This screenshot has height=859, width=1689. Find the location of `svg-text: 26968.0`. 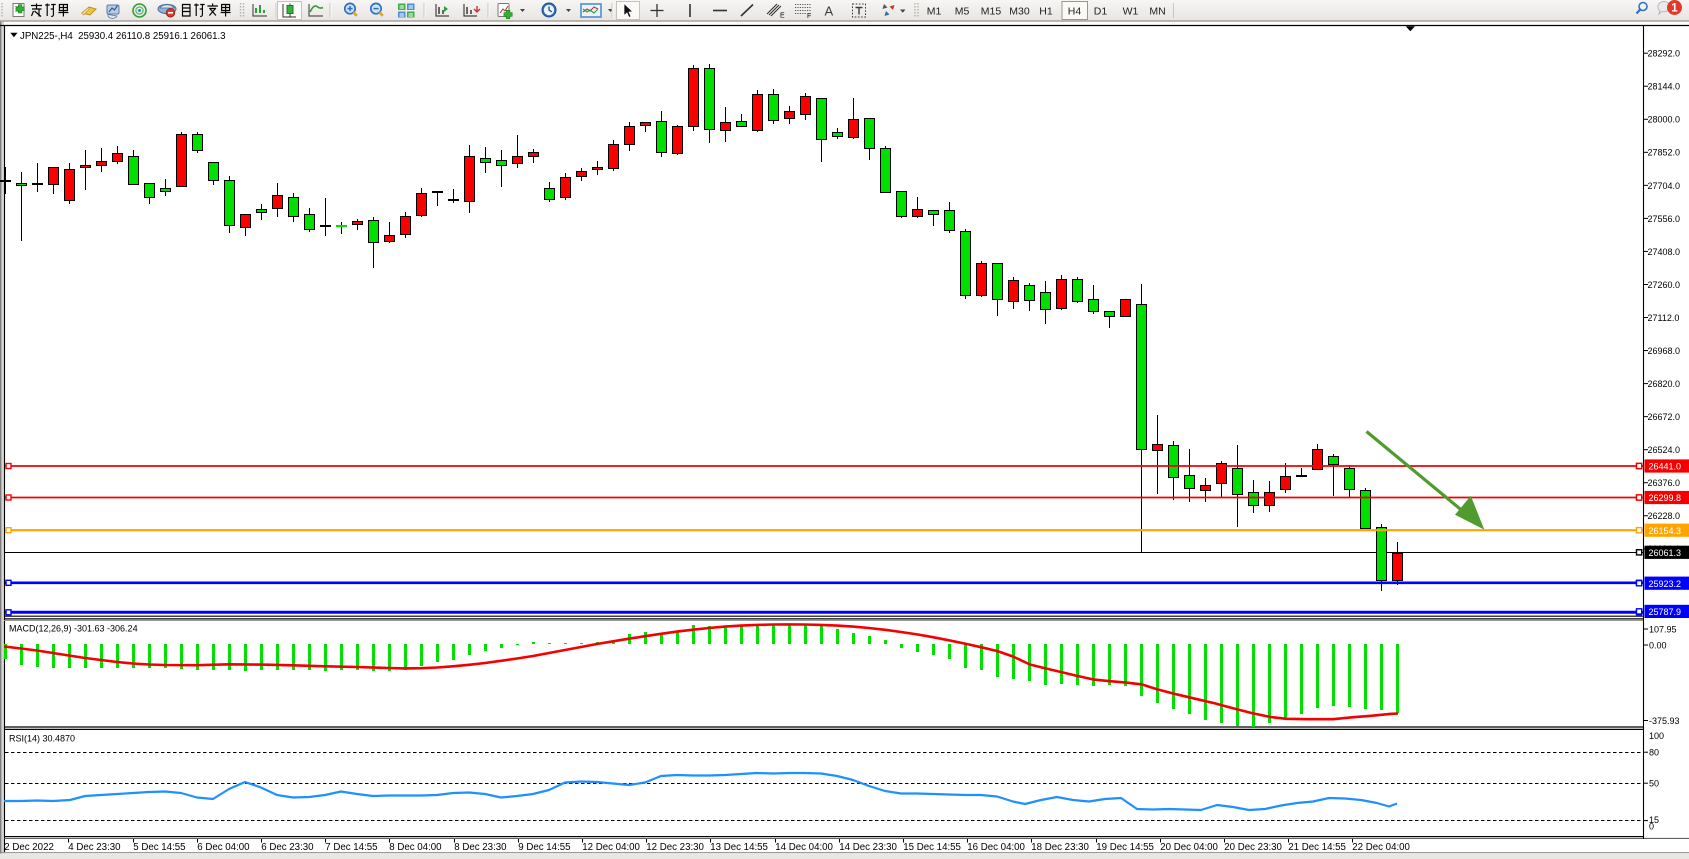

svg-text: 26968.0 is located at coordinates (1664, 351).